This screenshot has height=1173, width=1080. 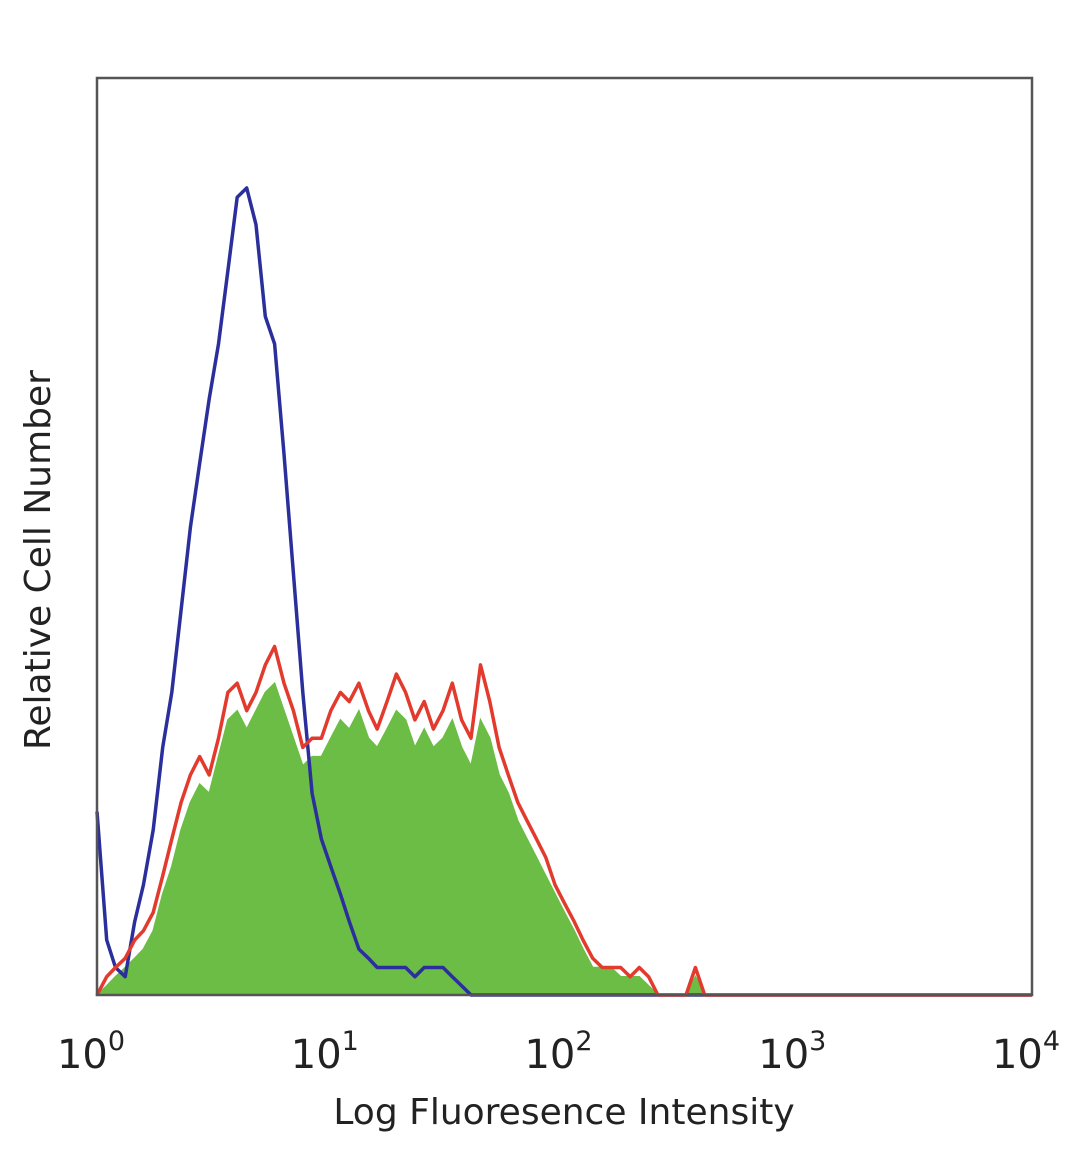 I want to click on x-tick-label-1: 10¹, so click(x=325, y=1052).